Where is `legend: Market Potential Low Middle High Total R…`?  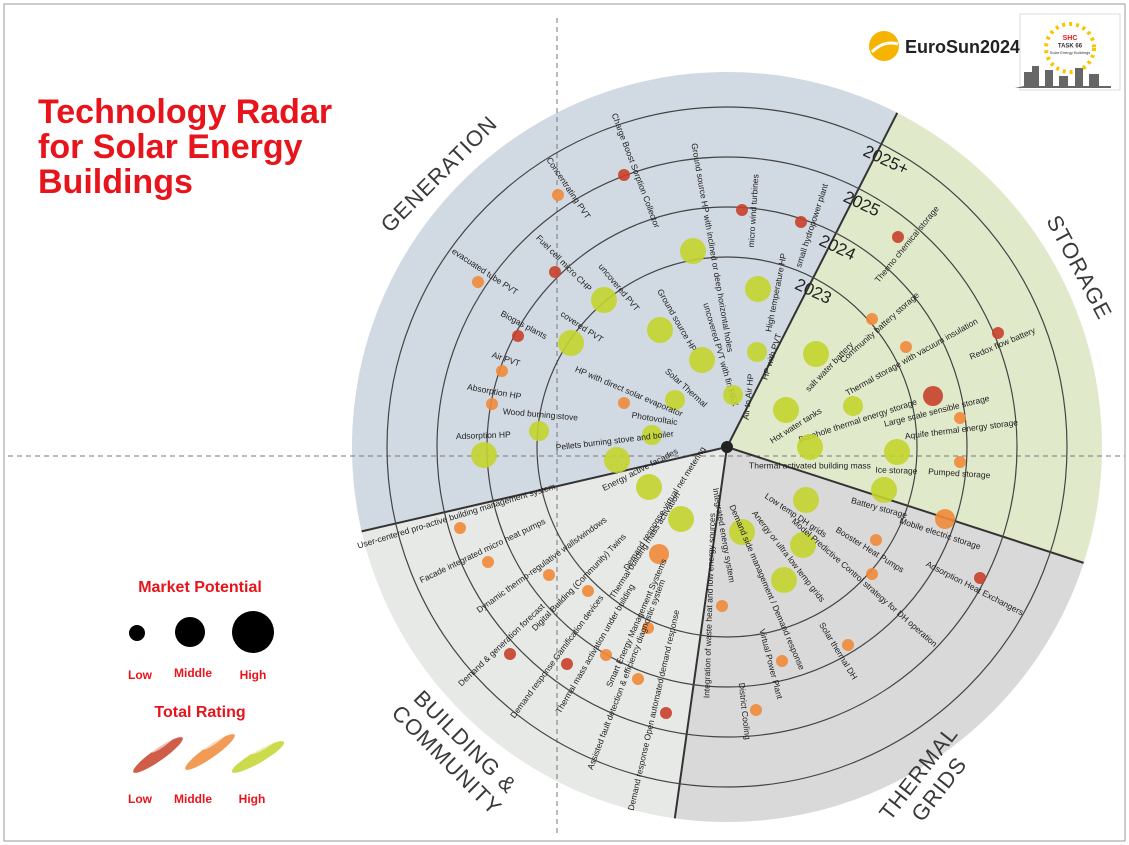
legend: Market Potential Low Middle High Total R… is located at coordinates (206, 692).